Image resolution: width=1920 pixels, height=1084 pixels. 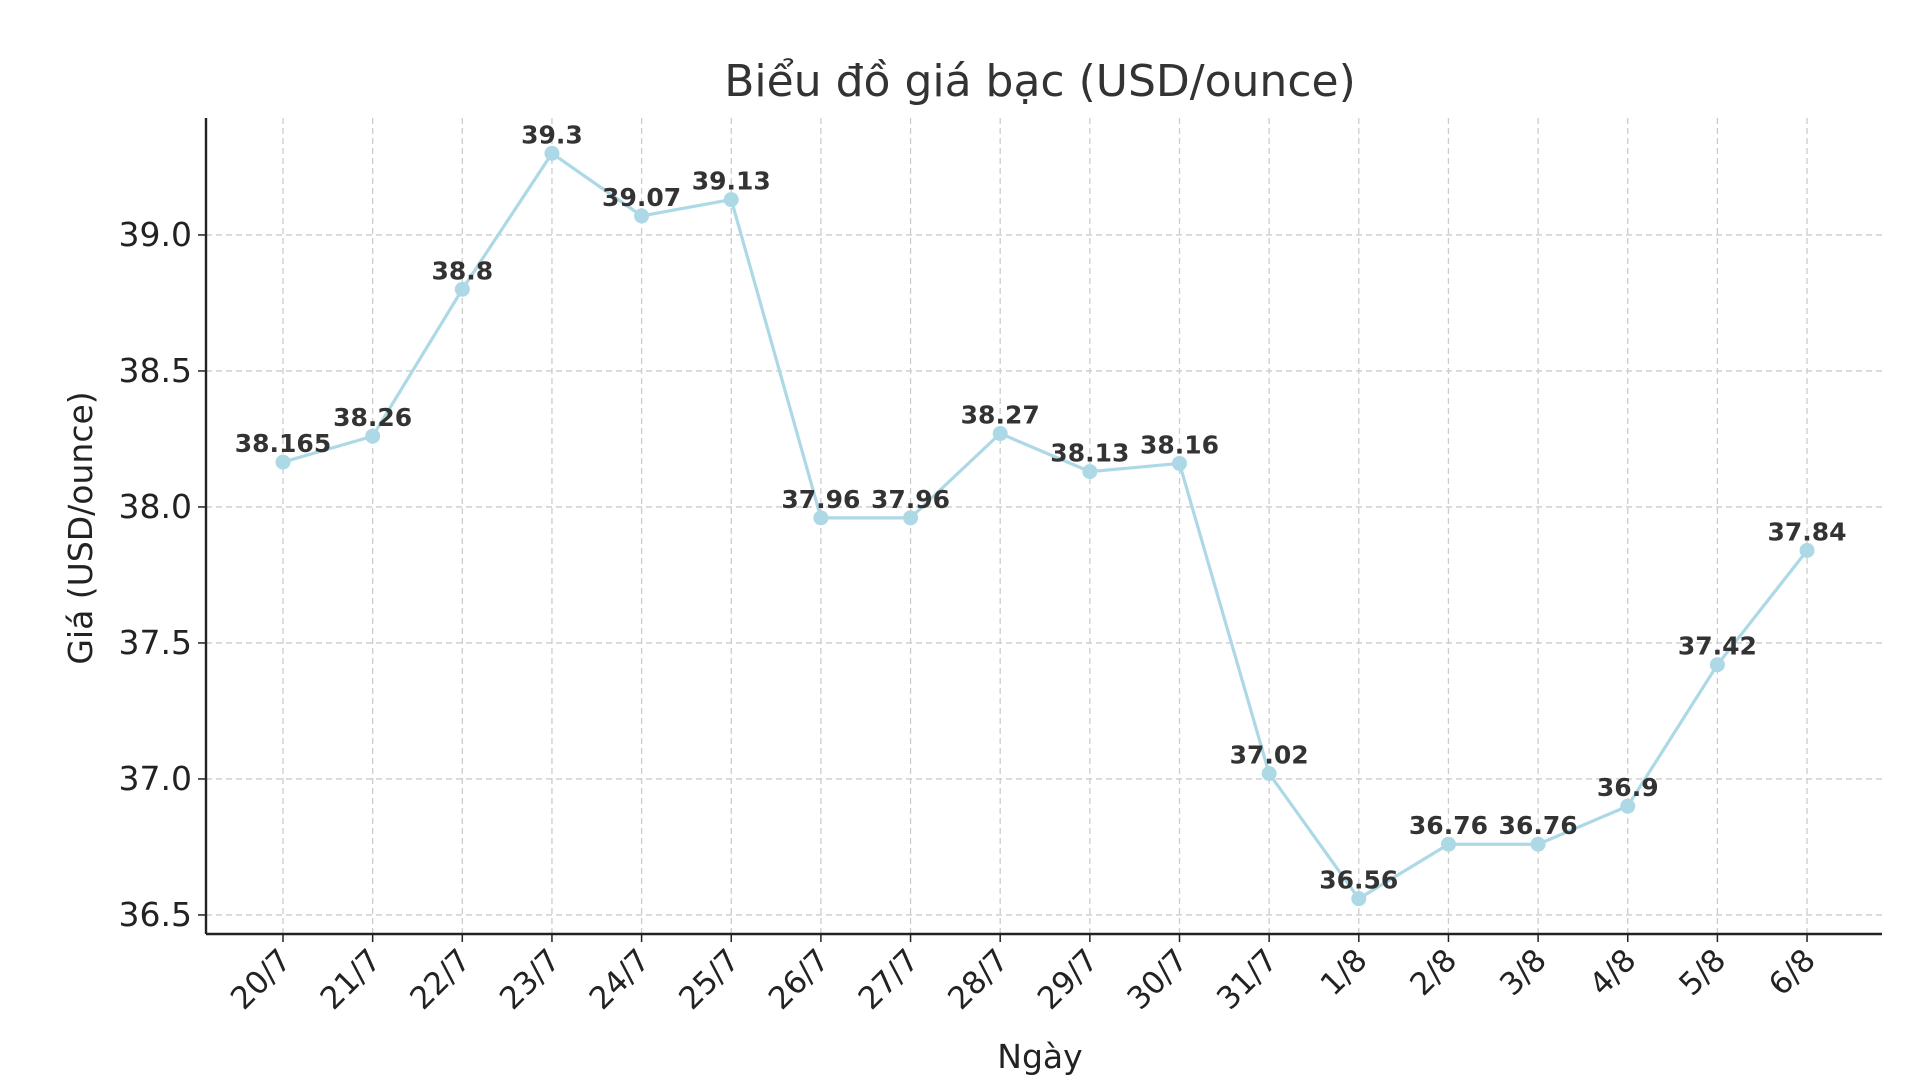 What do you see at coordinates (1702, 972) in the screenshot?
I see `x-tick-label: 5/8` at bounding box center [1702, 972].